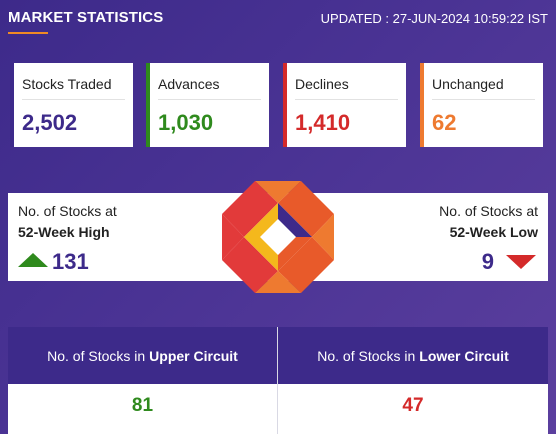  Describe the element at coordinates (413, 405) in the screenshot. I see `lower-circuit-value: 47` at that location.